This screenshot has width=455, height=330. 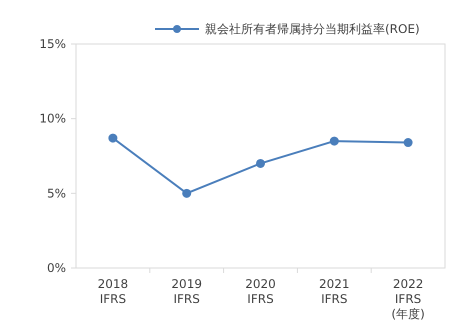 What do you see at coordinates (312, 29) in the screenshot?
I see `legend-label: 親会社所有者帰属持分当期利益率(ROE)` at bounding box center [312, 29].